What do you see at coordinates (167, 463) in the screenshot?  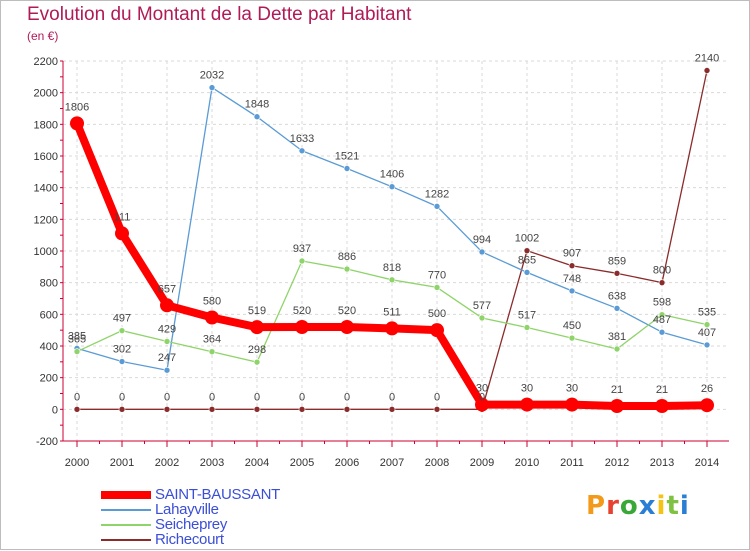 I see `x-tick-label: 2002` at bounding box center [167, 463].